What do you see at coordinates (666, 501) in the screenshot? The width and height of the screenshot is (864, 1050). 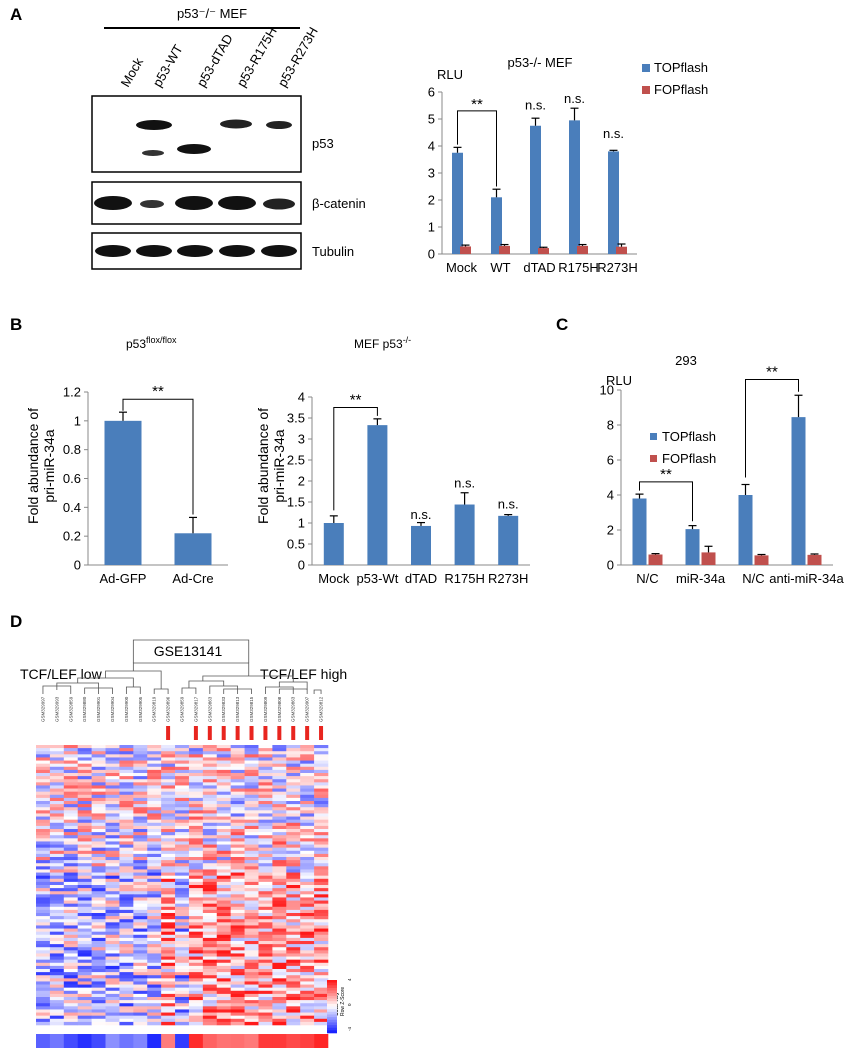 I see `significance-bracket` at bounding box center [666, 501].